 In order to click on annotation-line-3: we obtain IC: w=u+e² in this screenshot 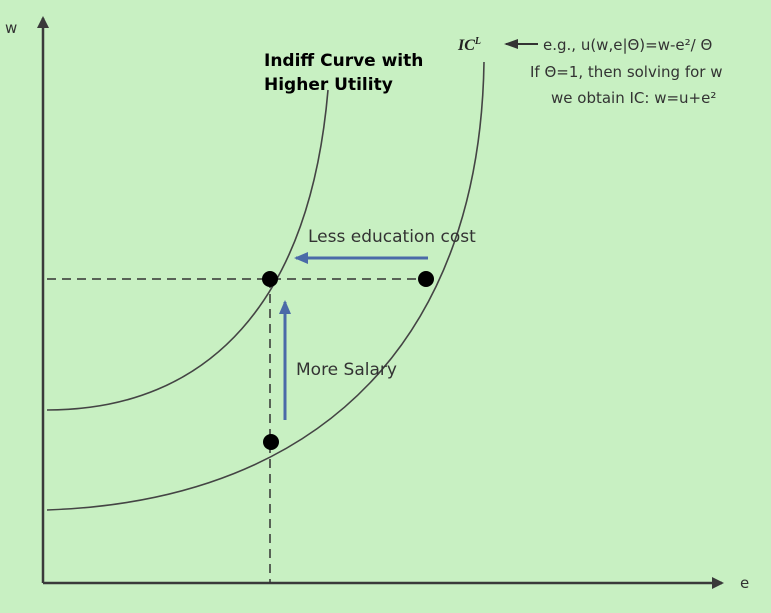, I will do `click(633, 98)`.